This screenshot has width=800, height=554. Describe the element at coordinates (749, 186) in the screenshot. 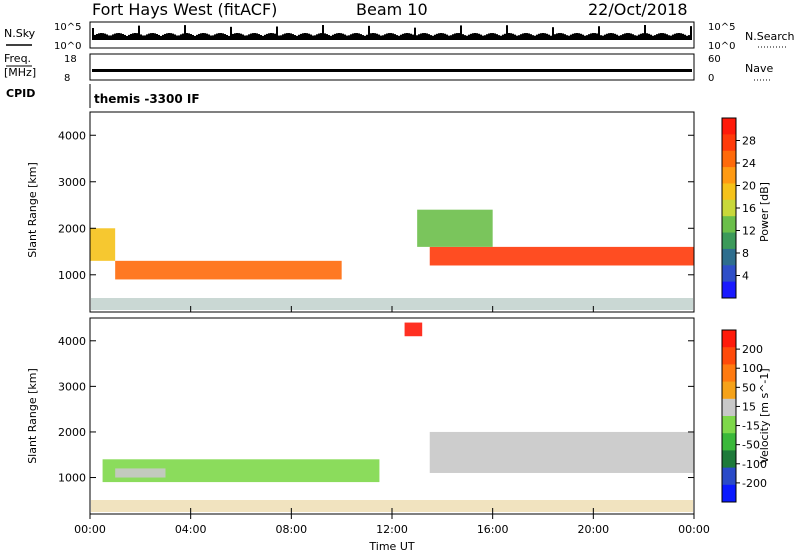

I see `colorbar-tick-label: 20` at that location.